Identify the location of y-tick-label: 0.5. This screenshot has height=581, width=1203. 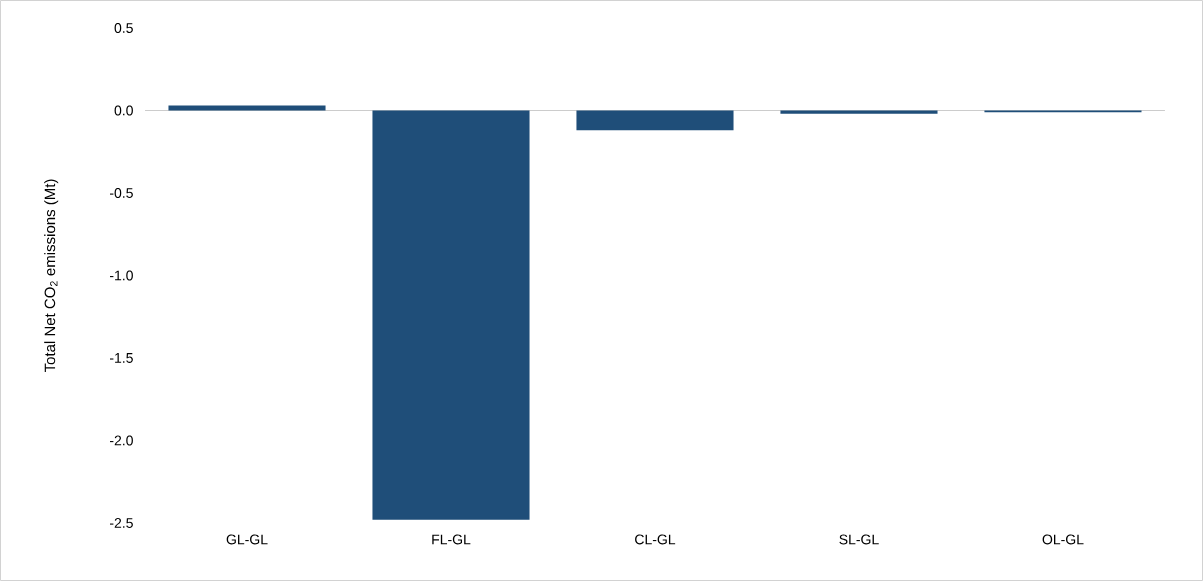
(123, 28).